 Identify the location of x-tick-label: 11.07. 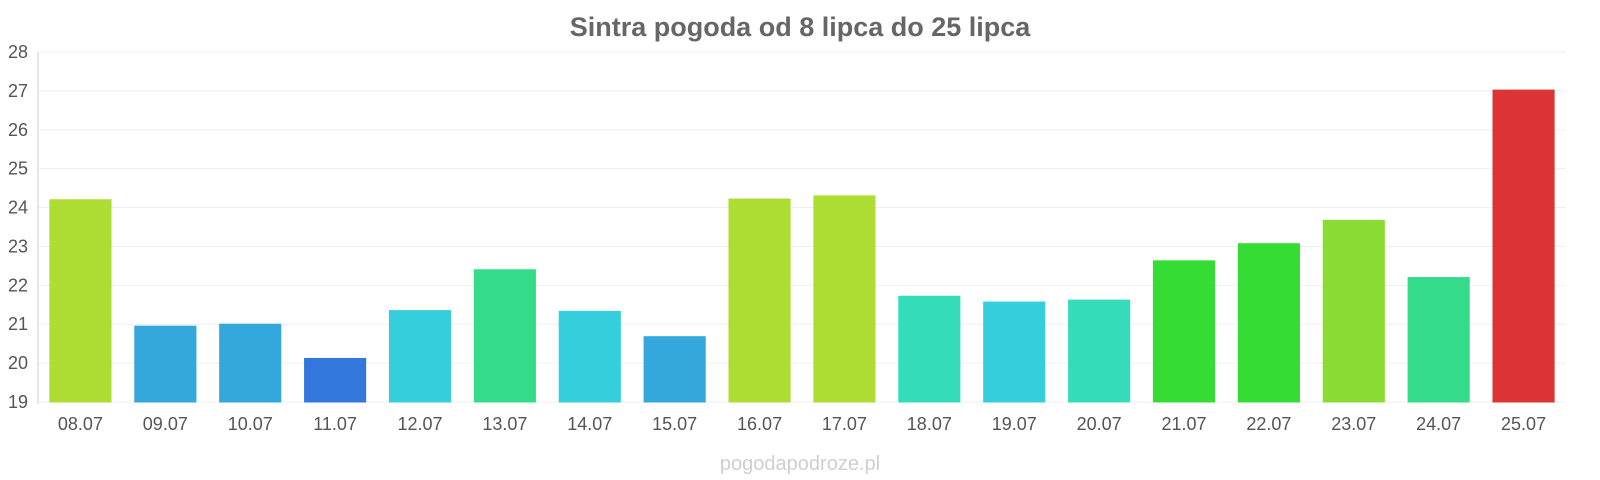
(335, 424).